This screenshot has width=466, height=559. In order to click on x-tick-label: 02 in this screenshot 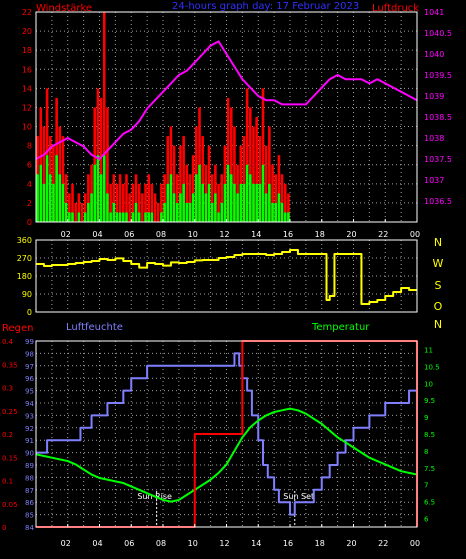, I will do `click(66, 543)`.